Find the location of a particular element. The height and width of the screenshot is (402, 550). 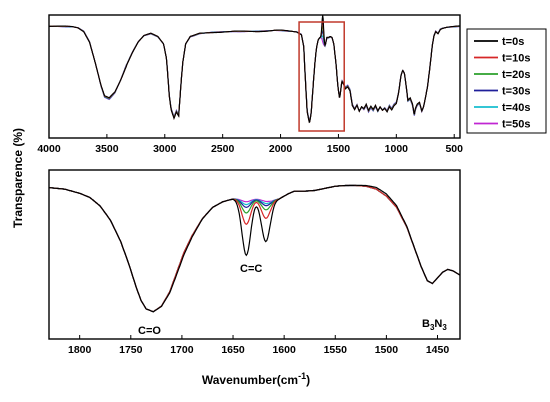

bottom-tick-label: 1500 is located at coordinates (387, 350).